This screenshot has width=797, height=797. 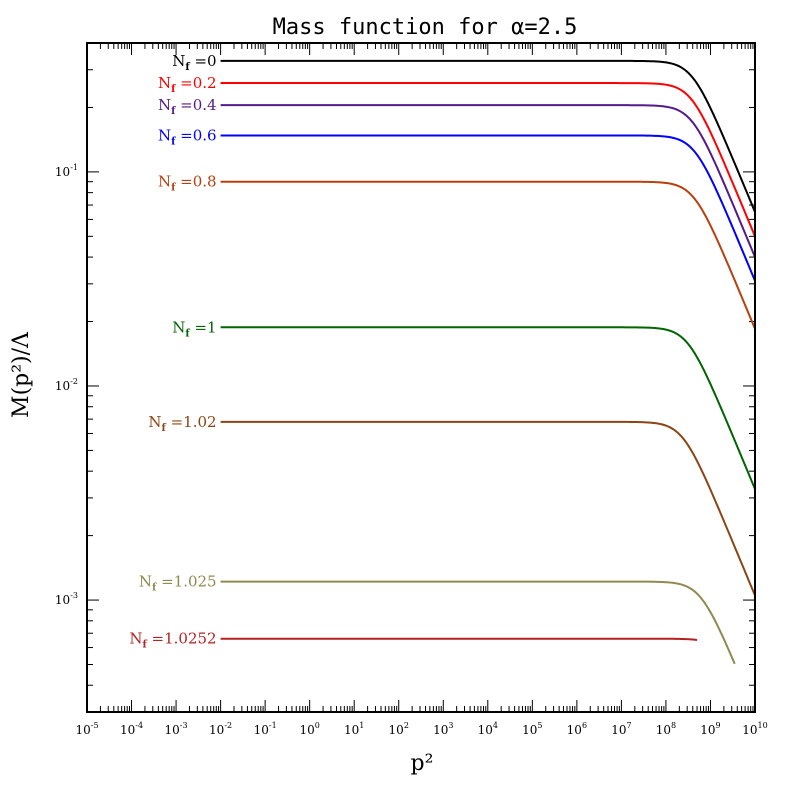 I want to click on series-label-nf-1-025: Nf =1.025, so click(x=178, y=583).